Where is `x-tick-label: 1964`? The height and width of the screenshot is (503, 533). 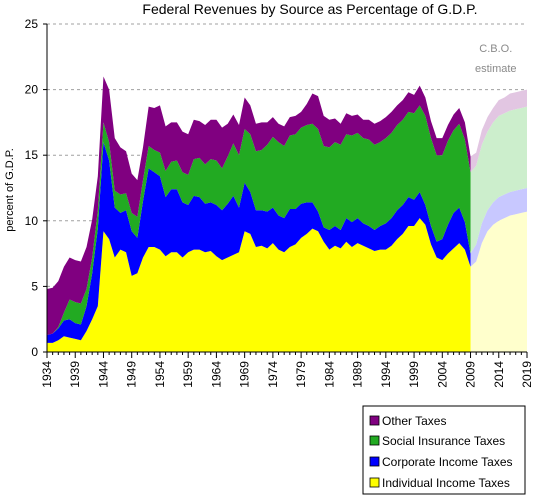 x-tick-label: 1964 is located at coordinates (216, 374).